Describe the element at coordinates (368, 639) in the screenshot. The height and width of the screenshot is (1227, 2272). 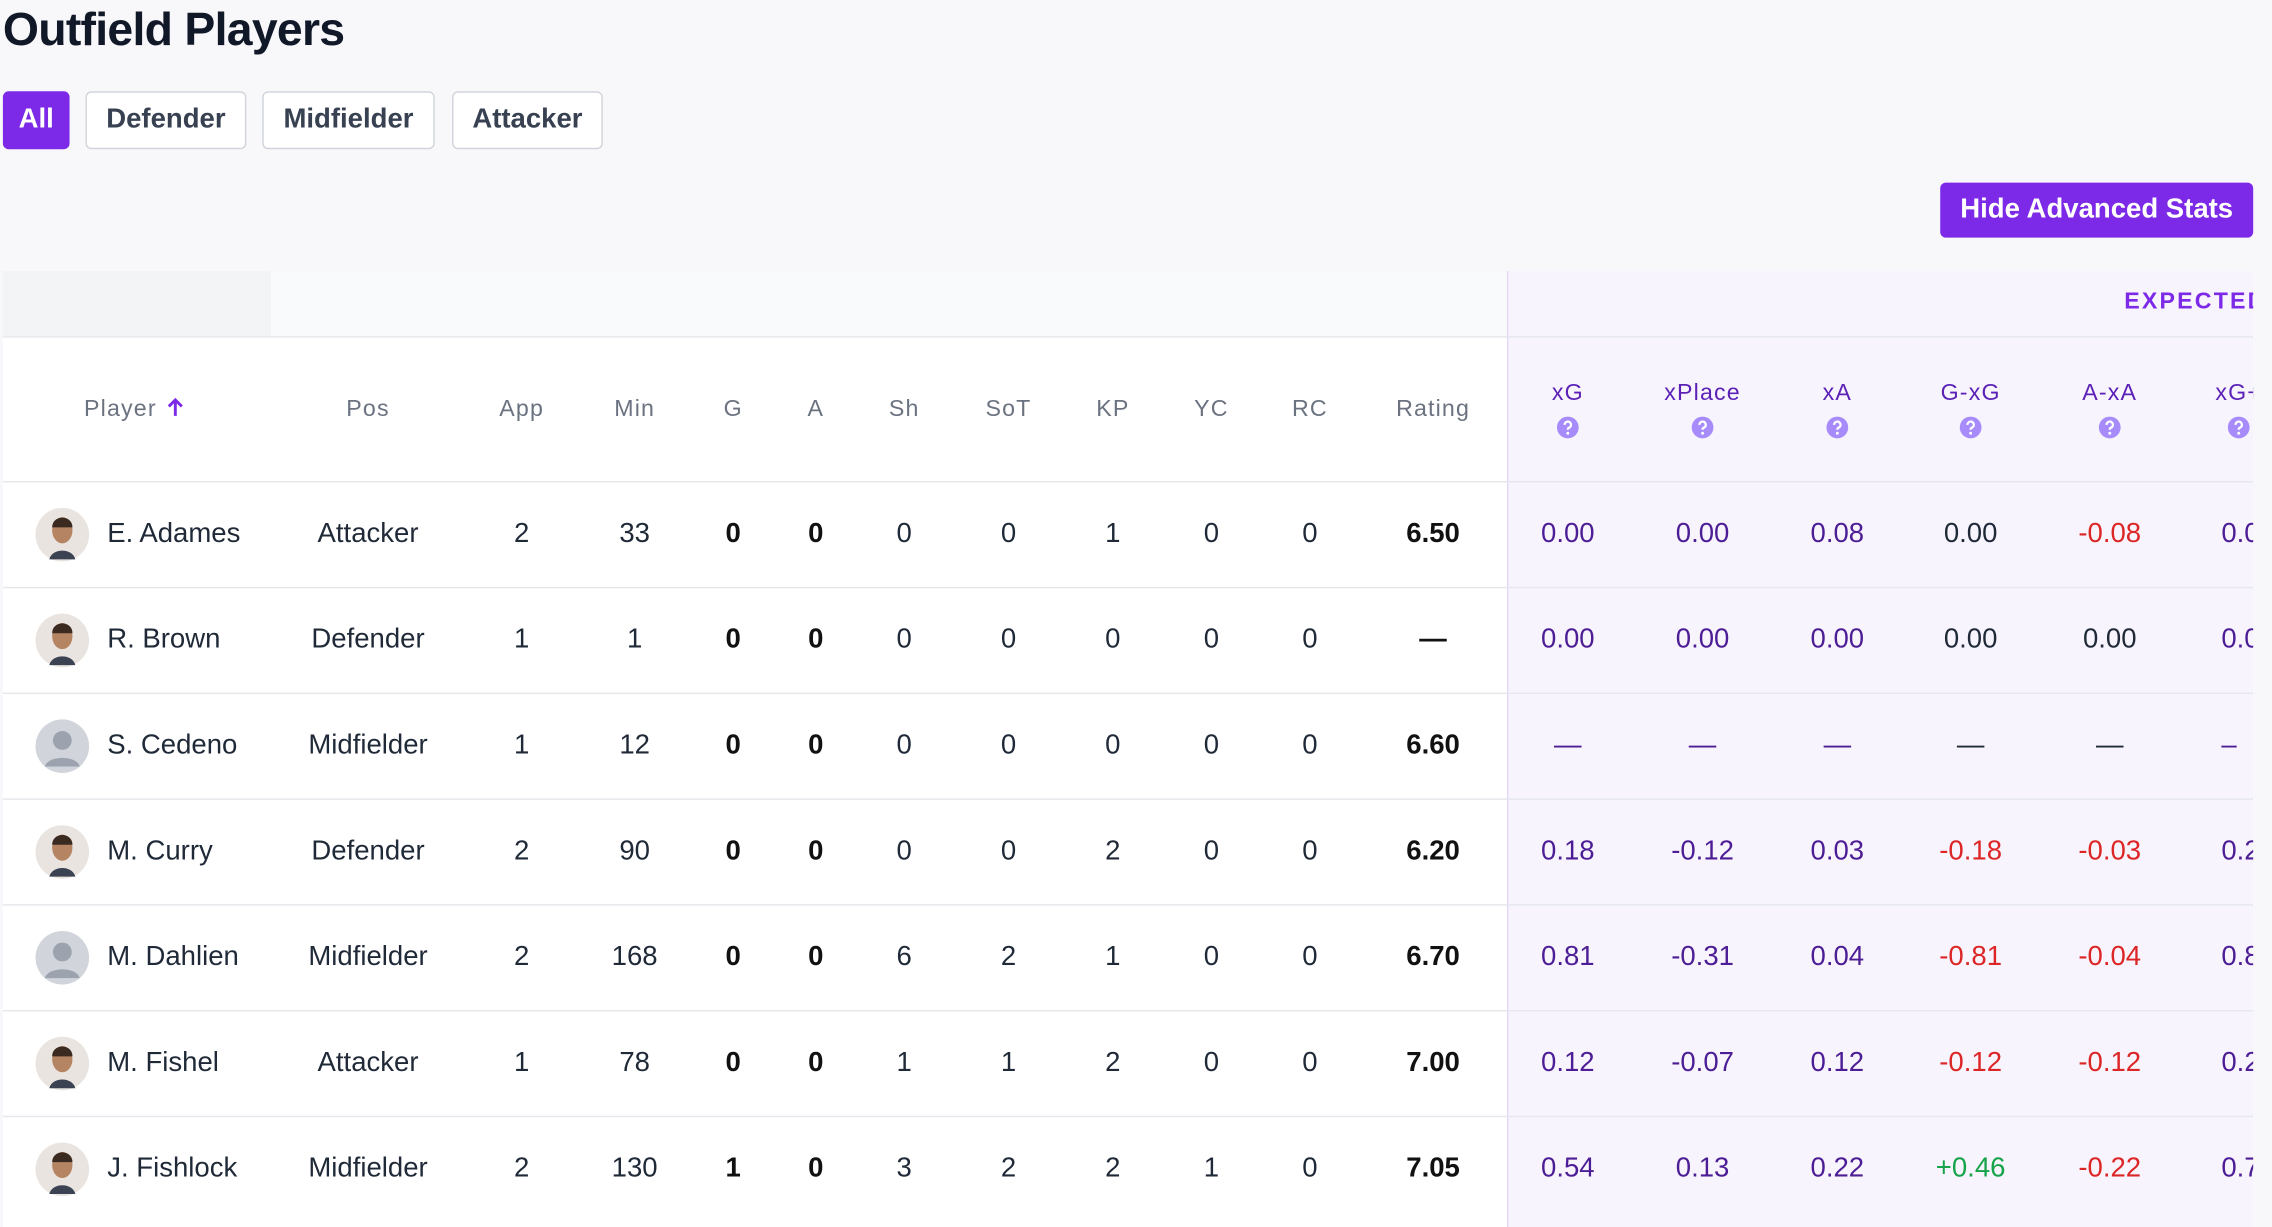
I see `stat-cell: Defender` at that location.